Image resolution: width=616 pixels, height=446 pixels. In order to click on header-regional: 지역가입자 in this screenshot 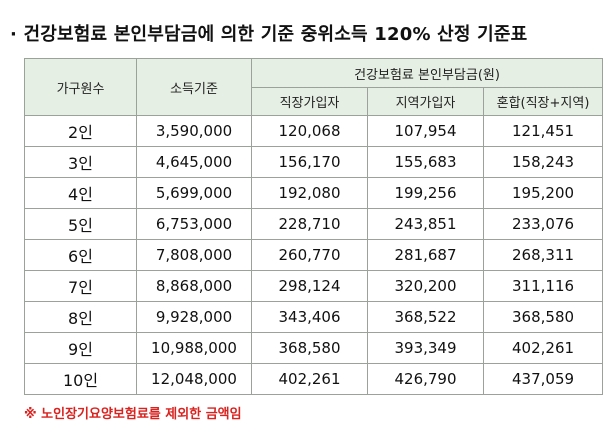, I will do `click(425, 101)`.